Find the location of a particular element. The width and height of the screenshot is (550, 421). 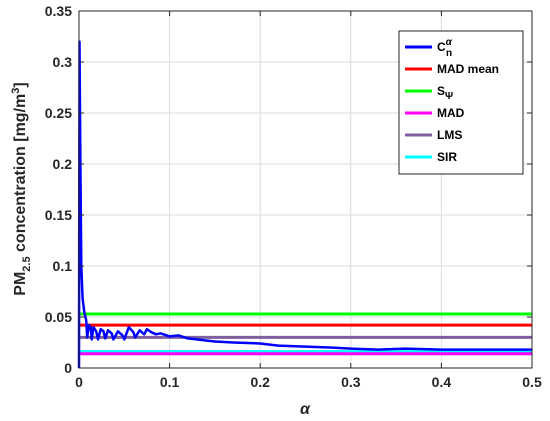

y-tick-label: 0.1 is located at coordinates (63, 266).